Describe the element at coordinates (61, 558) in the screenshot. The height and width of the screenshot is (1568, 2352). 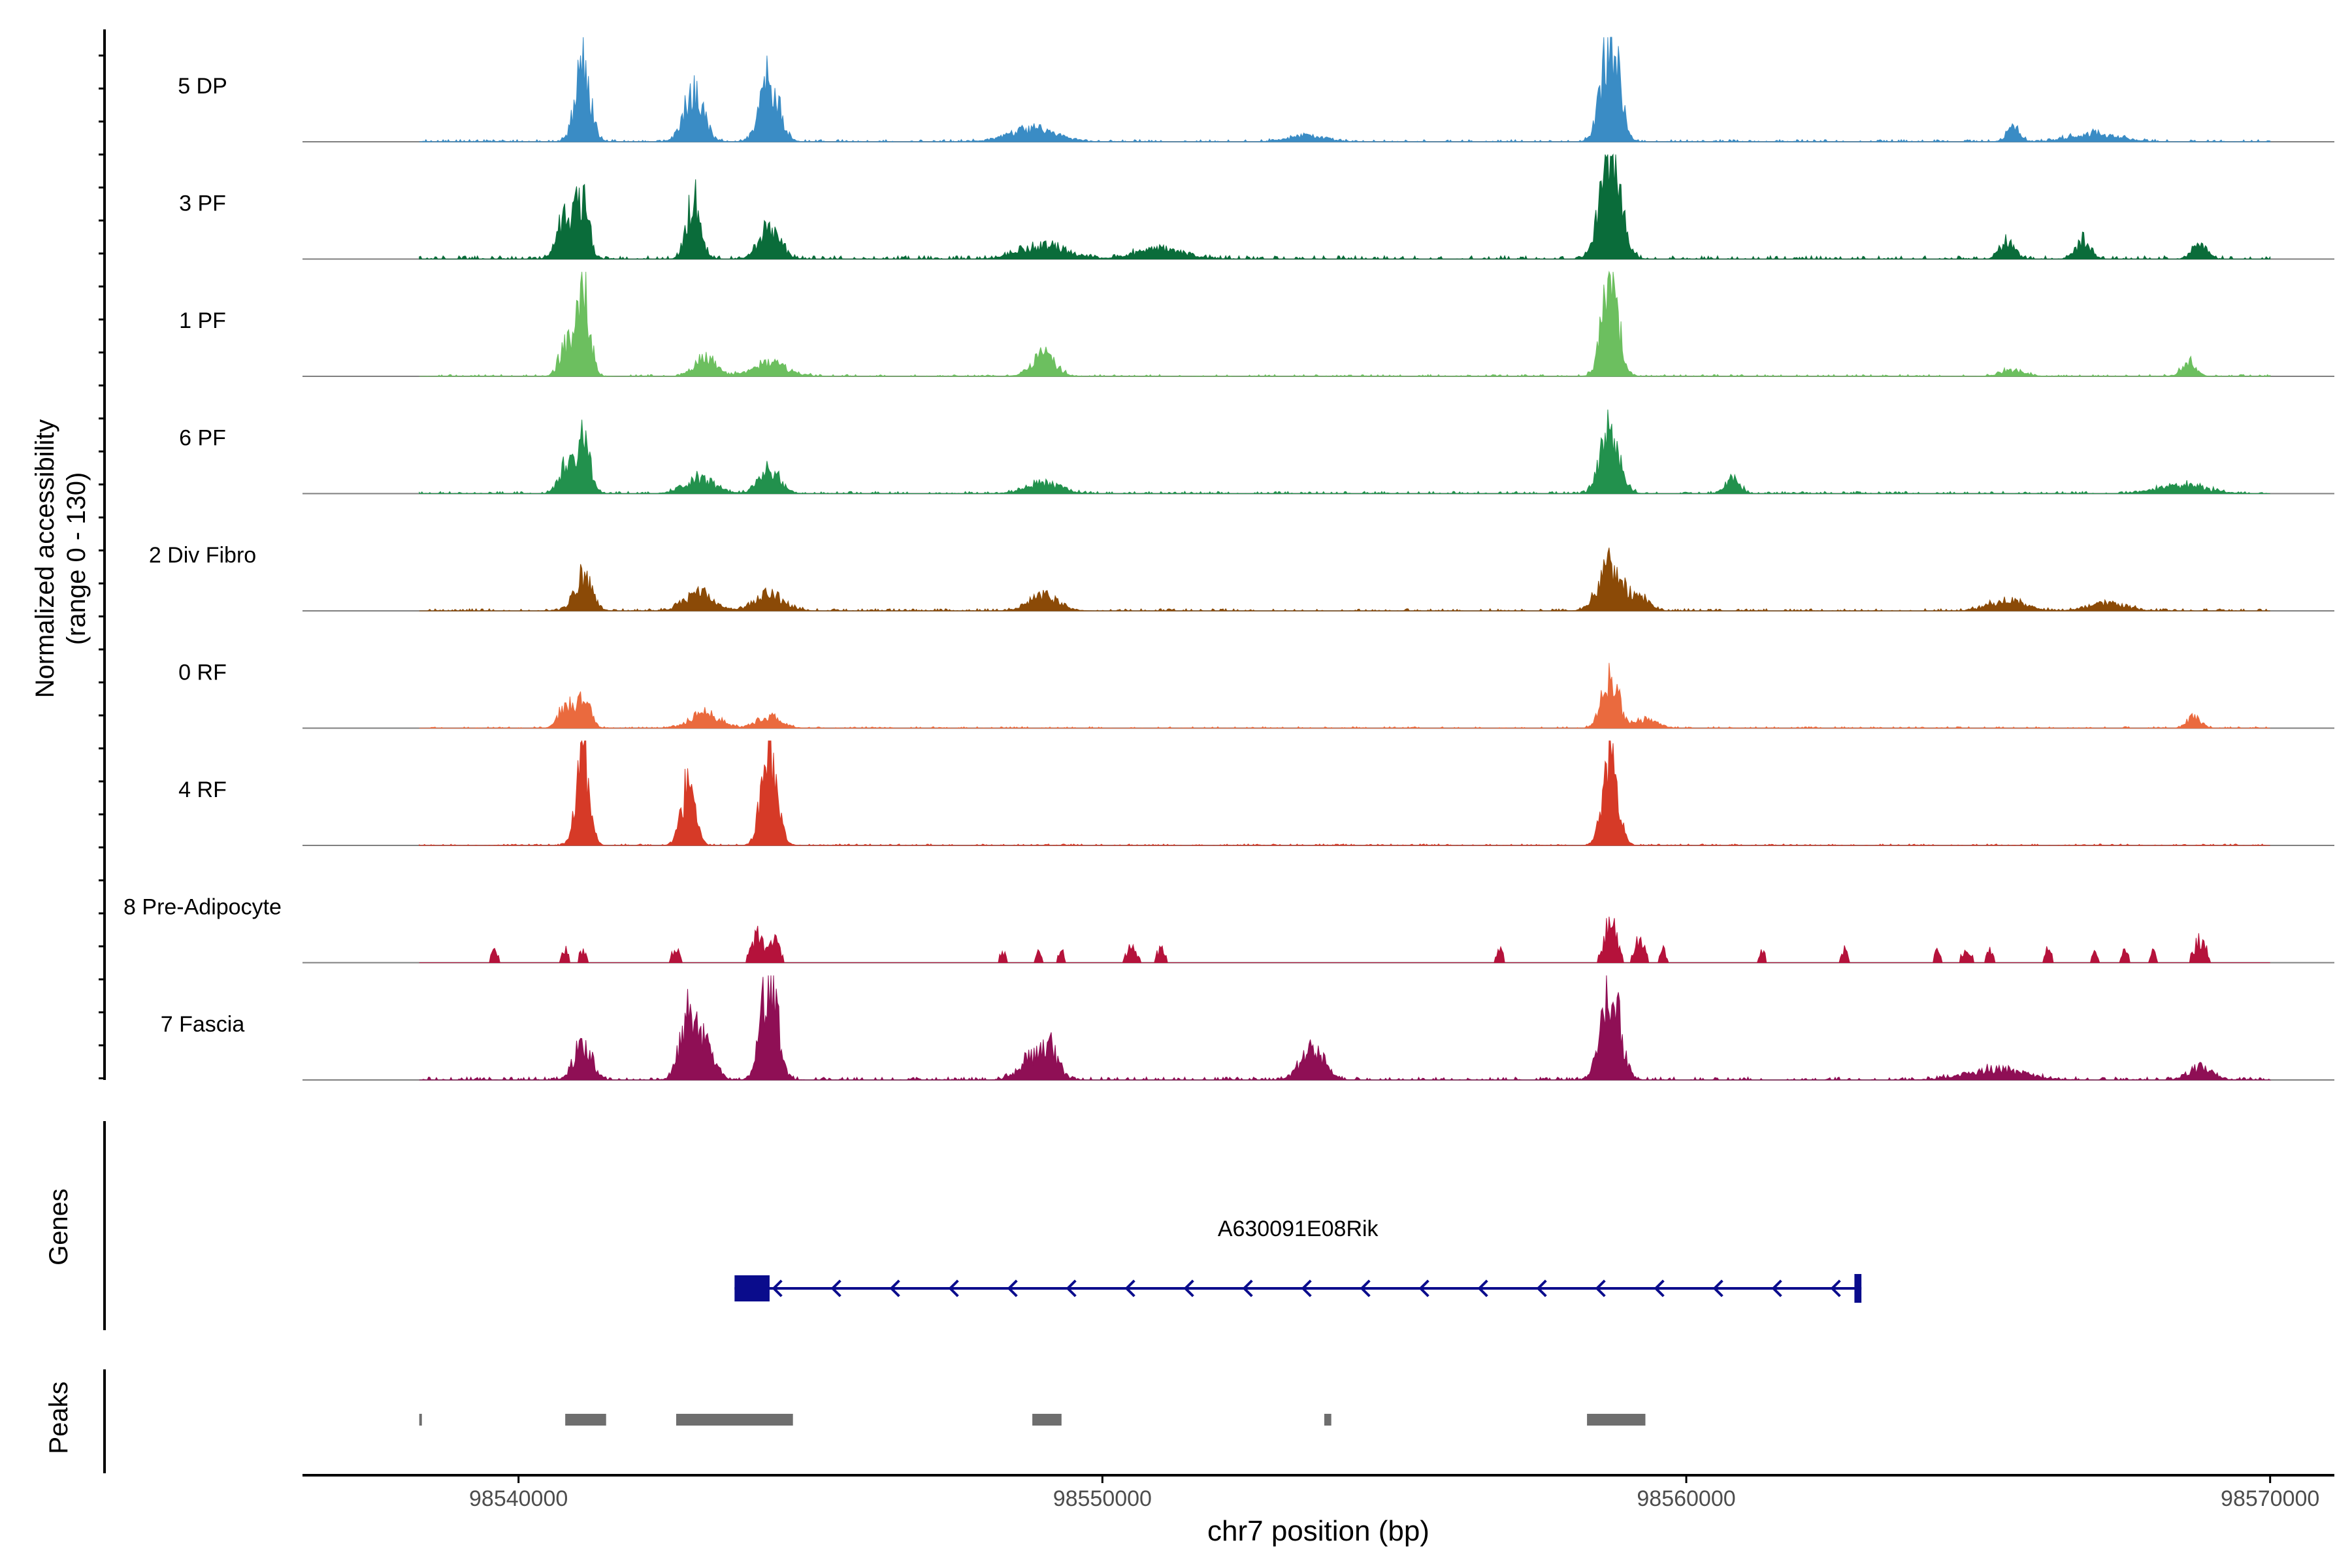
I see `y-axis-label: Normalized accessibility (range 0 - 130)` at that location.